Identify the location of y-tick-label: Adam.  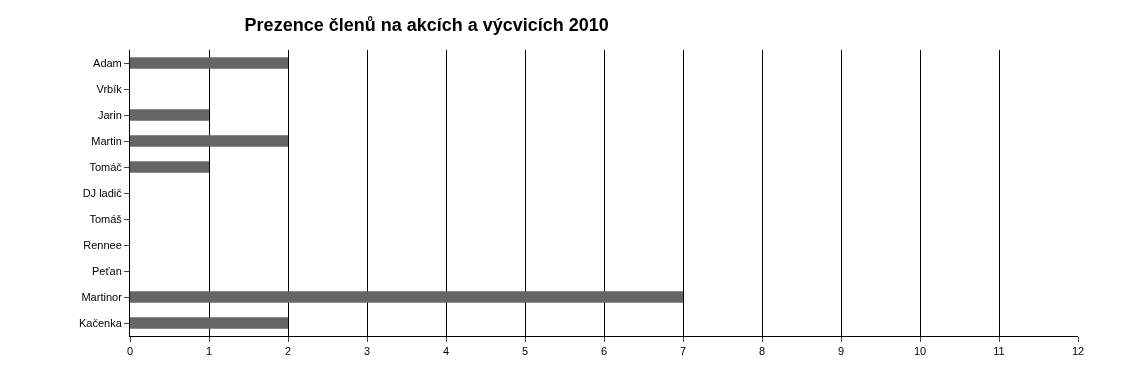
(107, 62).